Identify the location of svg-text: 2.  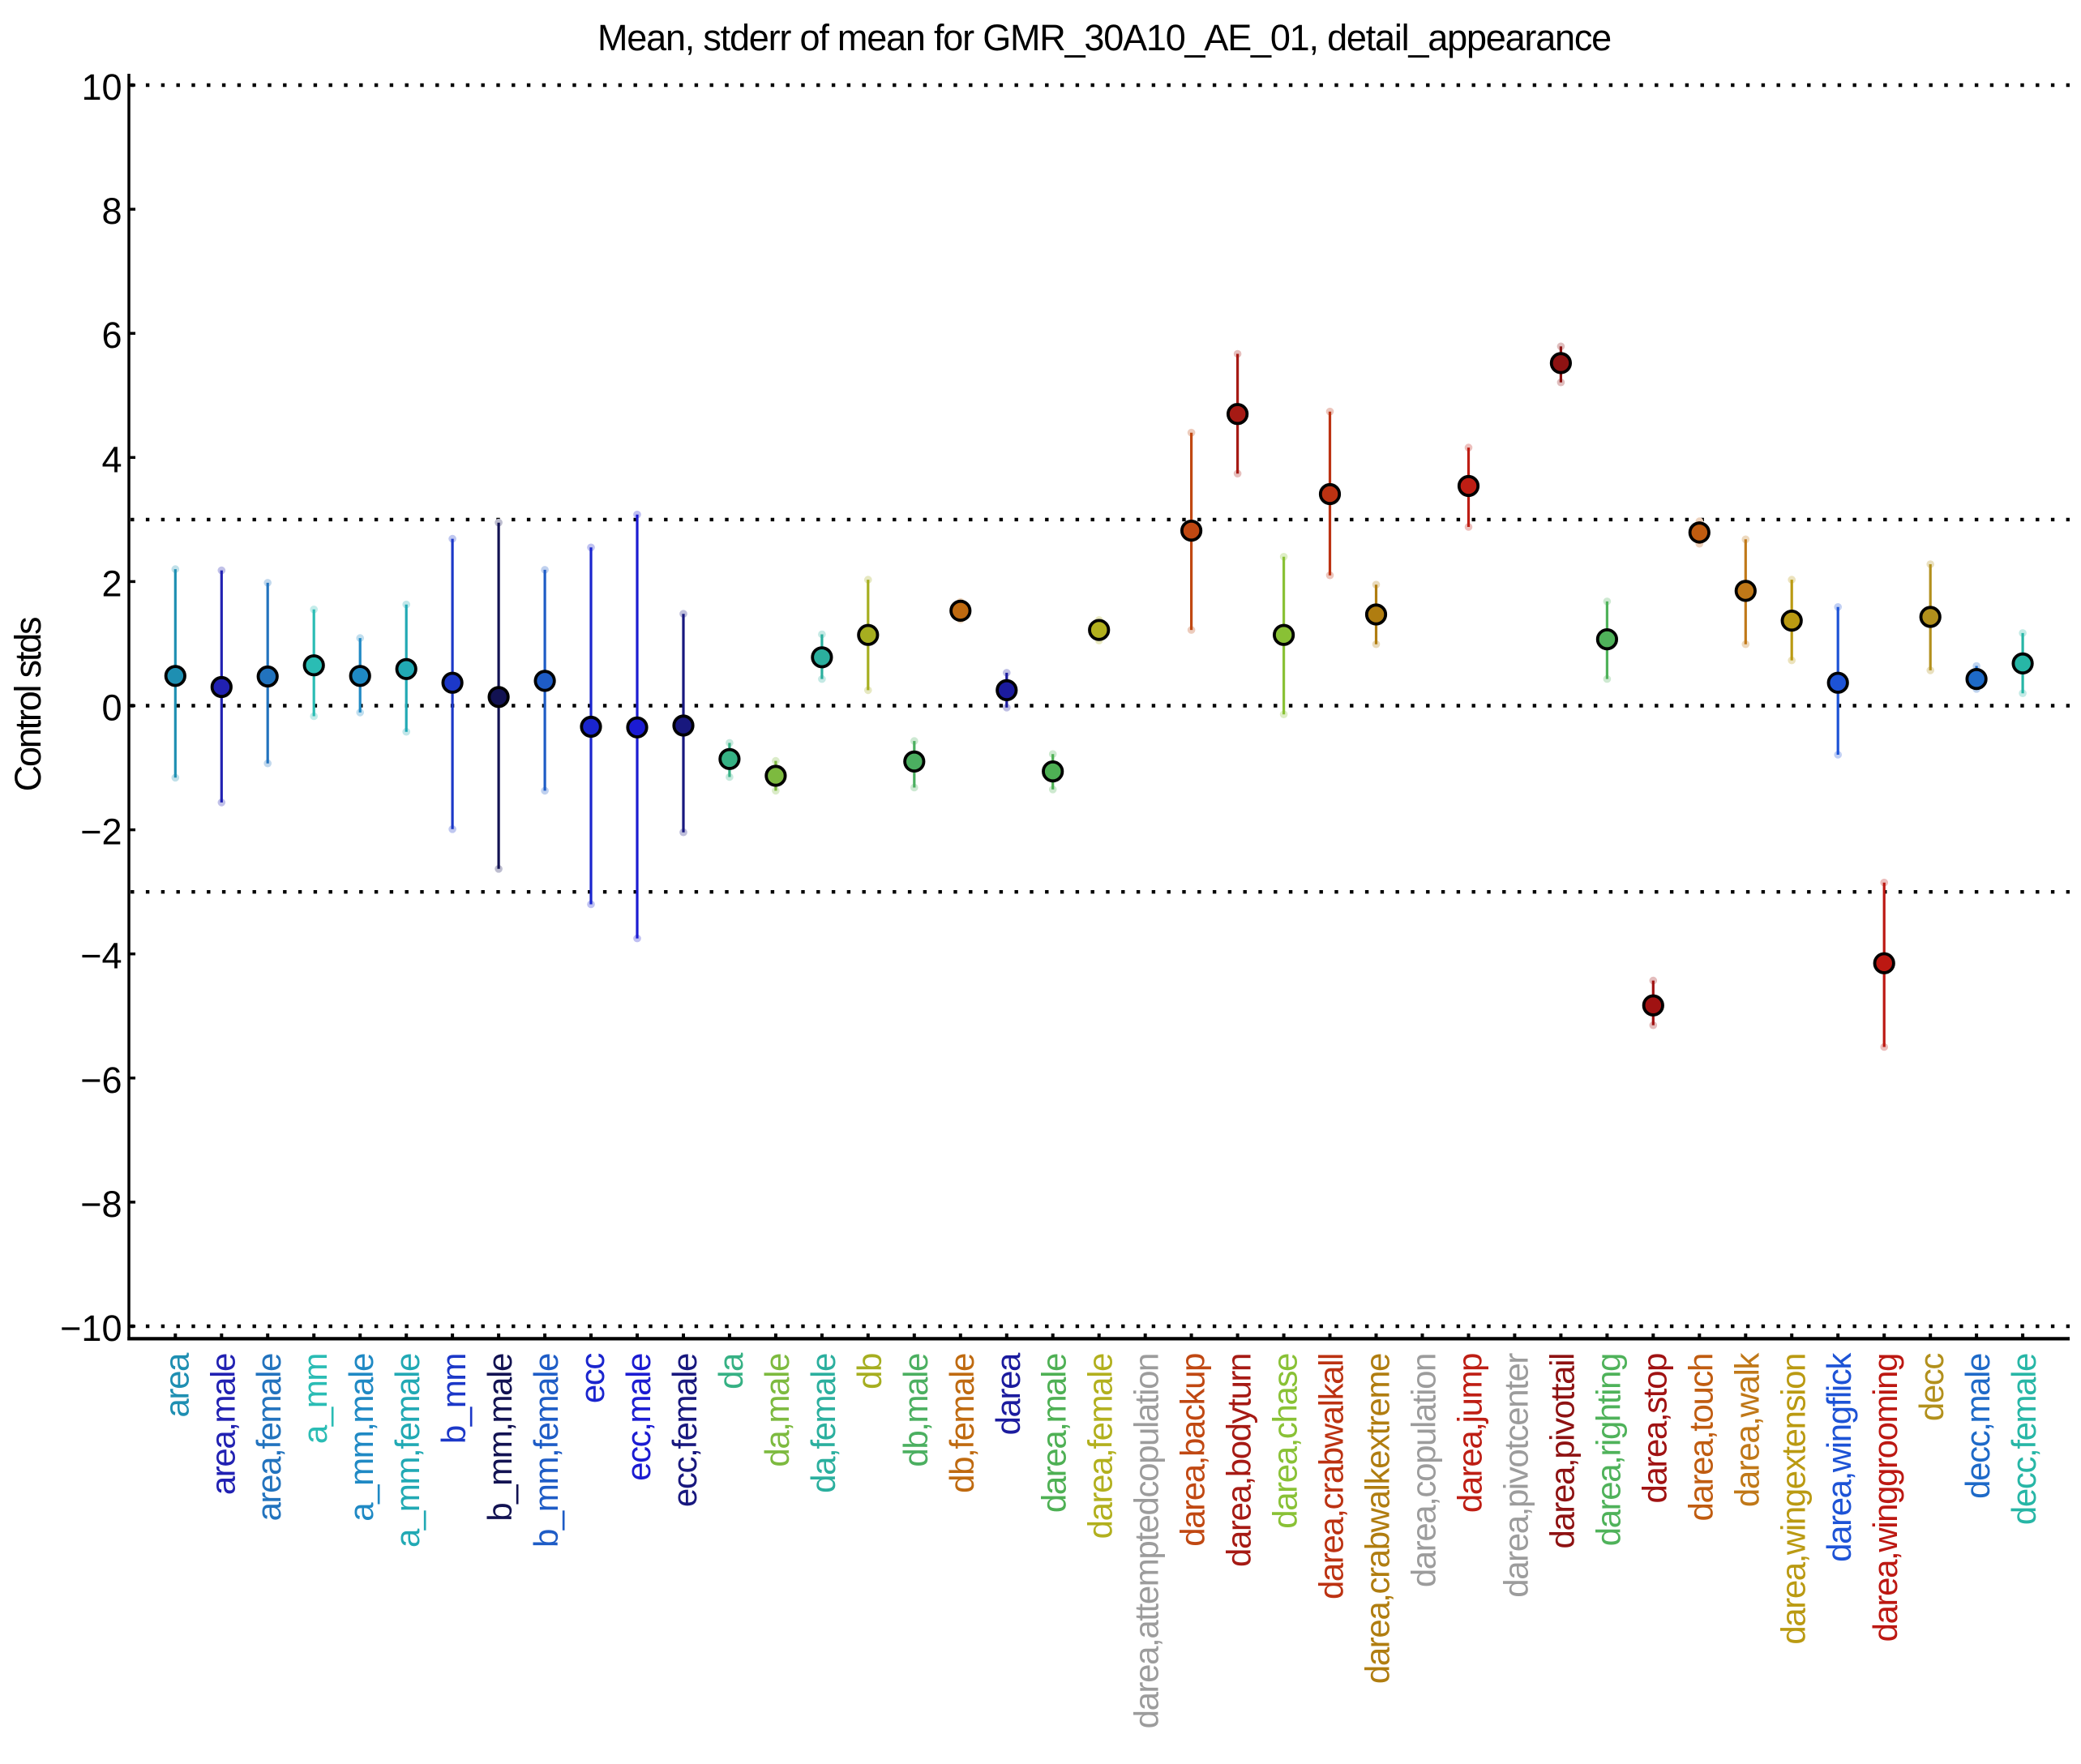
(111, 583).